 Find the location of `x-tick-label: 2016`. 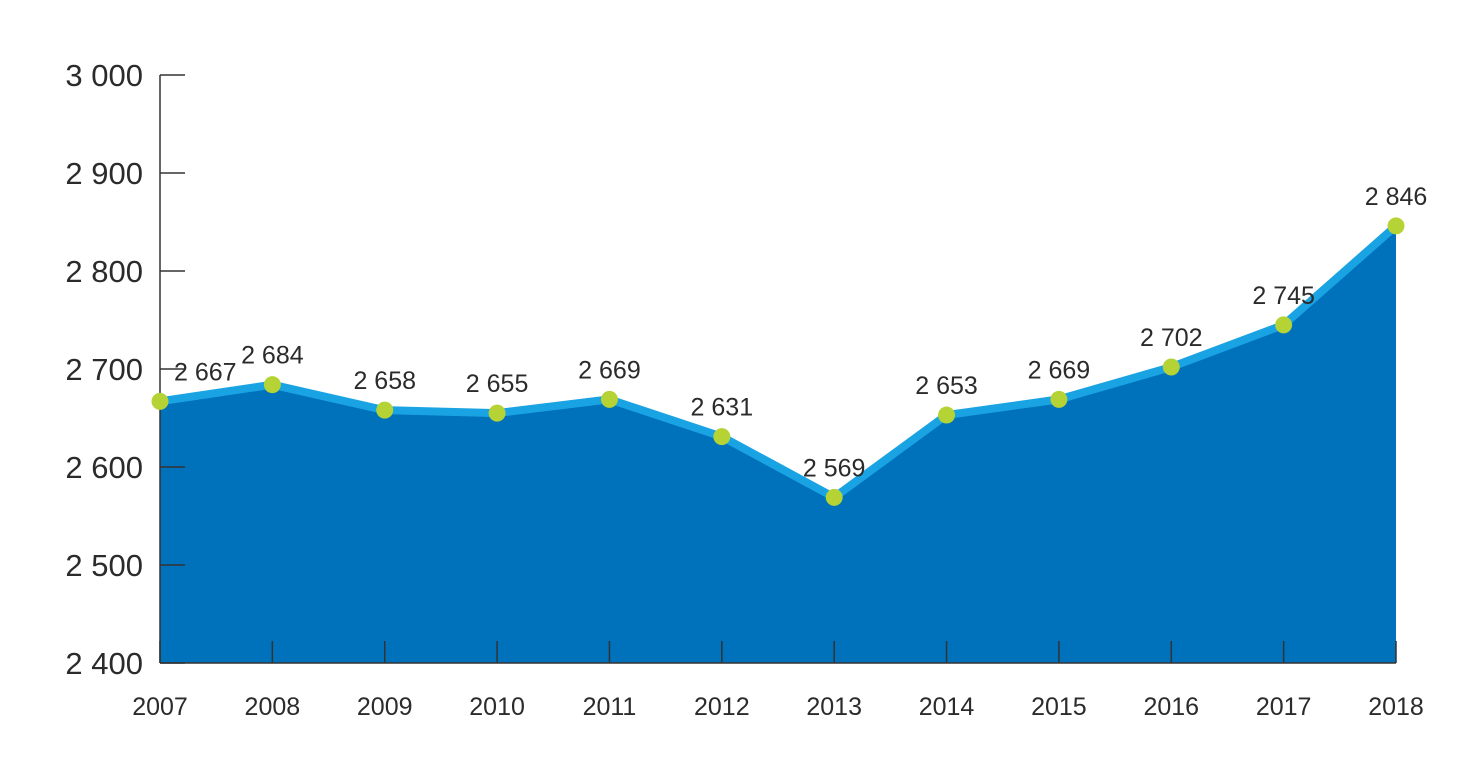

x-tick-label: 2016 is located at coordinates (1171, 707).